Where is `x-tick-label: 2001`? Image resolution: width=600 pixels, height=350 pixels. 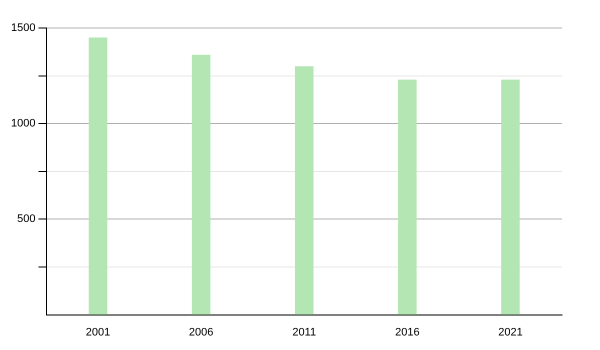
x-tick-label: 2001 is located at coordinates (98, 332).